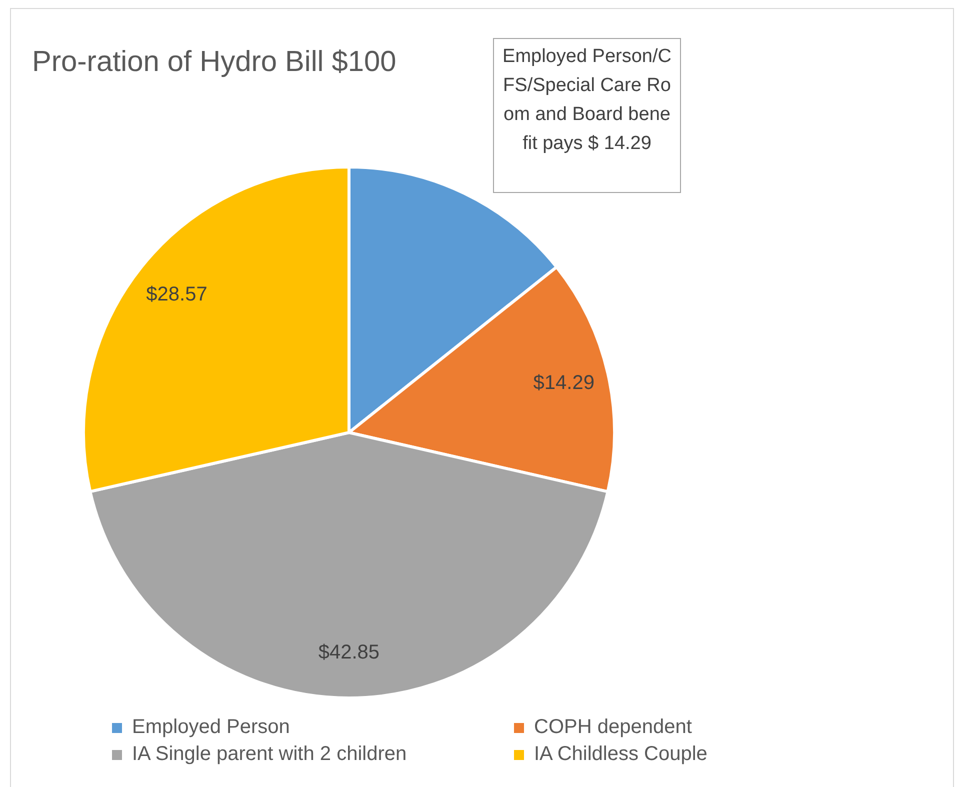  Describe the element at coordinates (587, 115) in the screenshot. I see `text: Employed Person/CFS/Special Care Room and Board benefit pays $ 14.29` at that location.